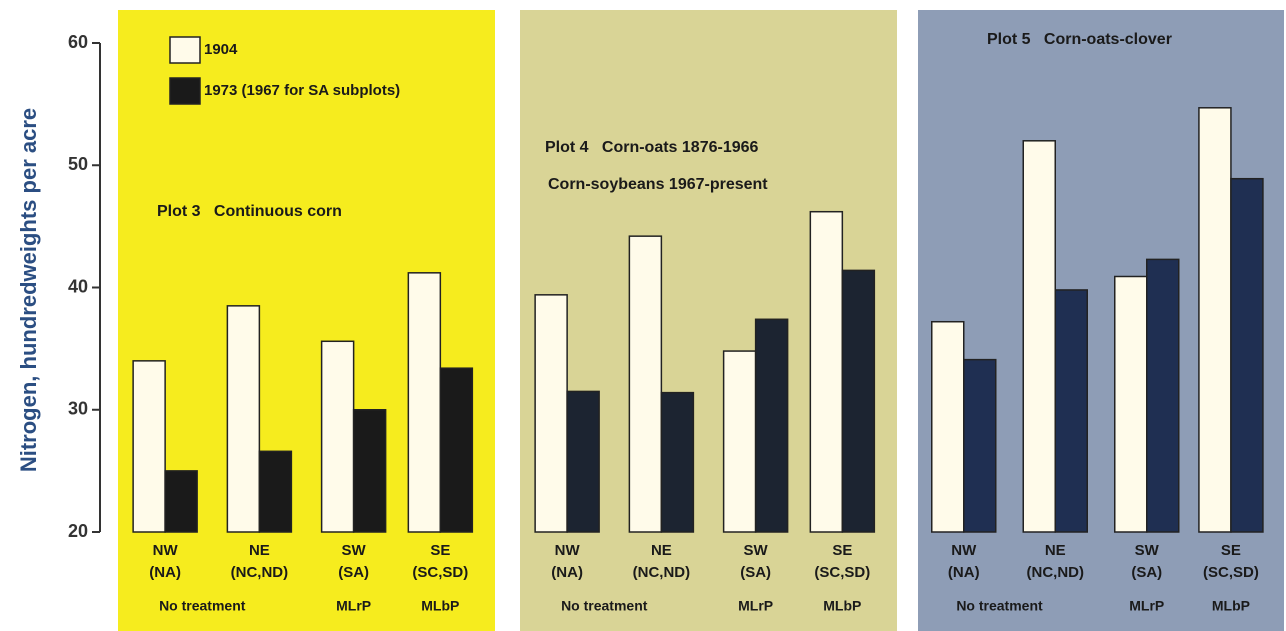  I want to click on panel-title: Plot 5 Corn-oats-clover, so click(1079, 39).